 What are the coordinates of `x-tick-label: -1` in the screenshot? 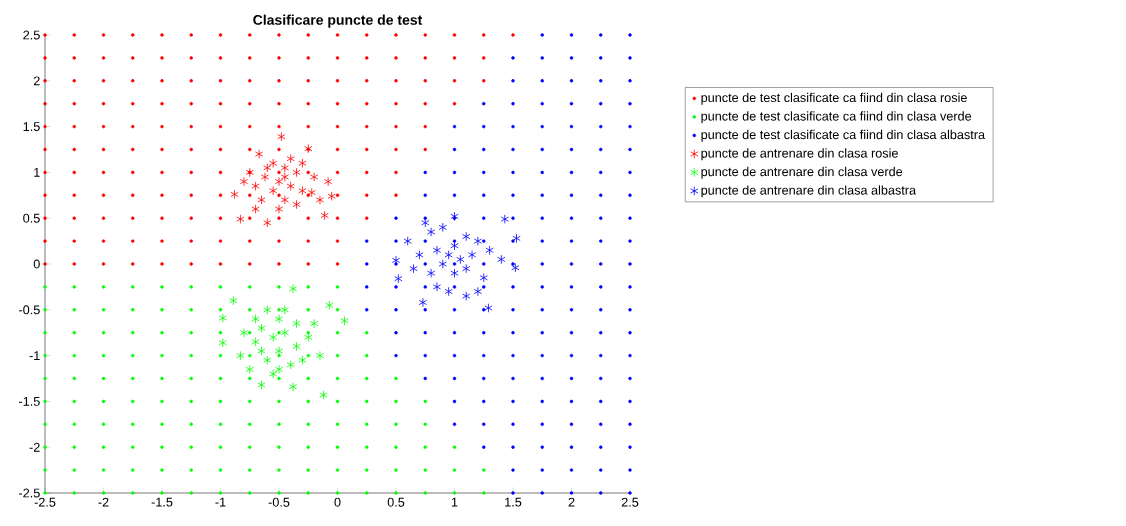 It's located at (220, 502).